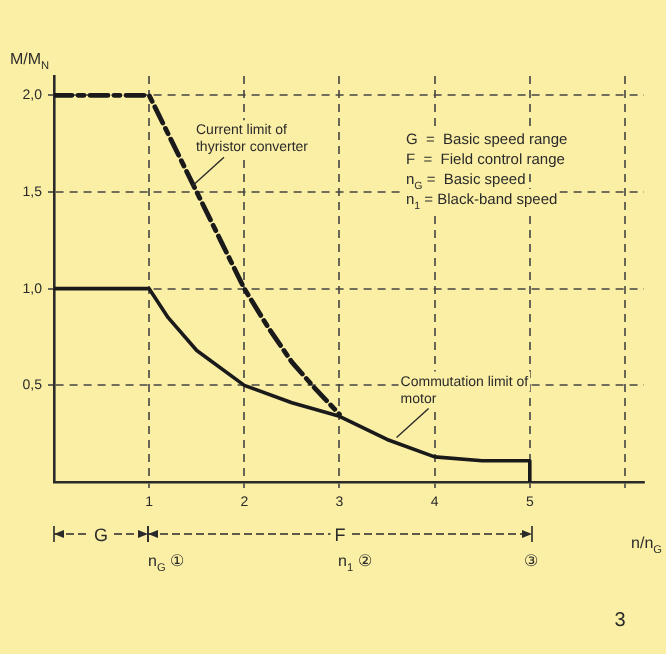  What do you see at coordinates (531, 561) in the screenshot?
I see `text: ③` at bounding box center [531, 561].